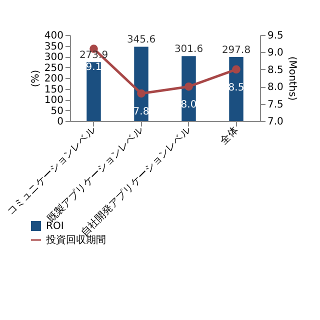  I want to click on y-tick-label: 400, so click(54, 36).